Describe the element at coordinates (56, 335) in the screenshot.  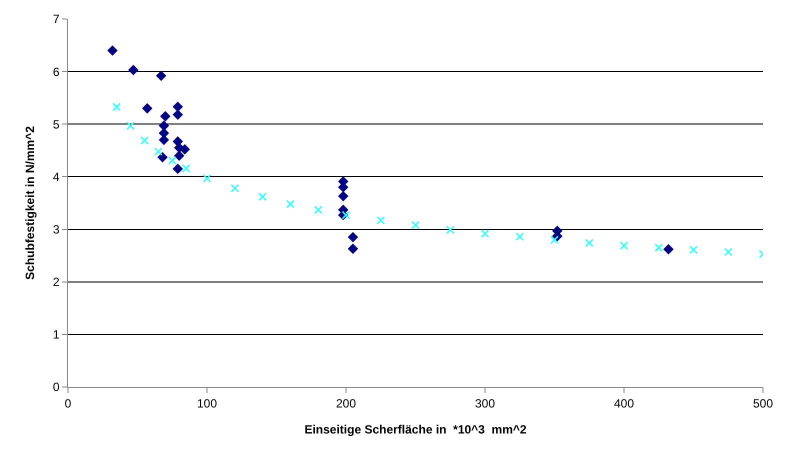
I see `y-tick-label: 1` at that location.